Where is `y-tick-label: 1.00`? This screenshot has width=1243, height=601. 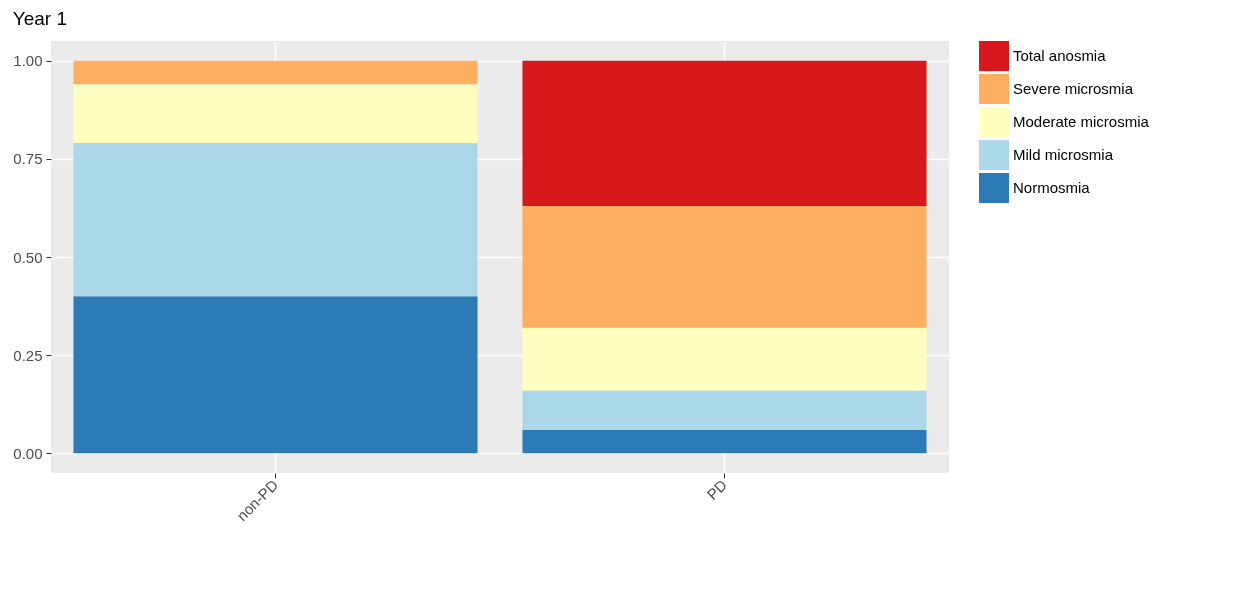 y-tick-label: 1.00 is located at coordinates (28, 61).